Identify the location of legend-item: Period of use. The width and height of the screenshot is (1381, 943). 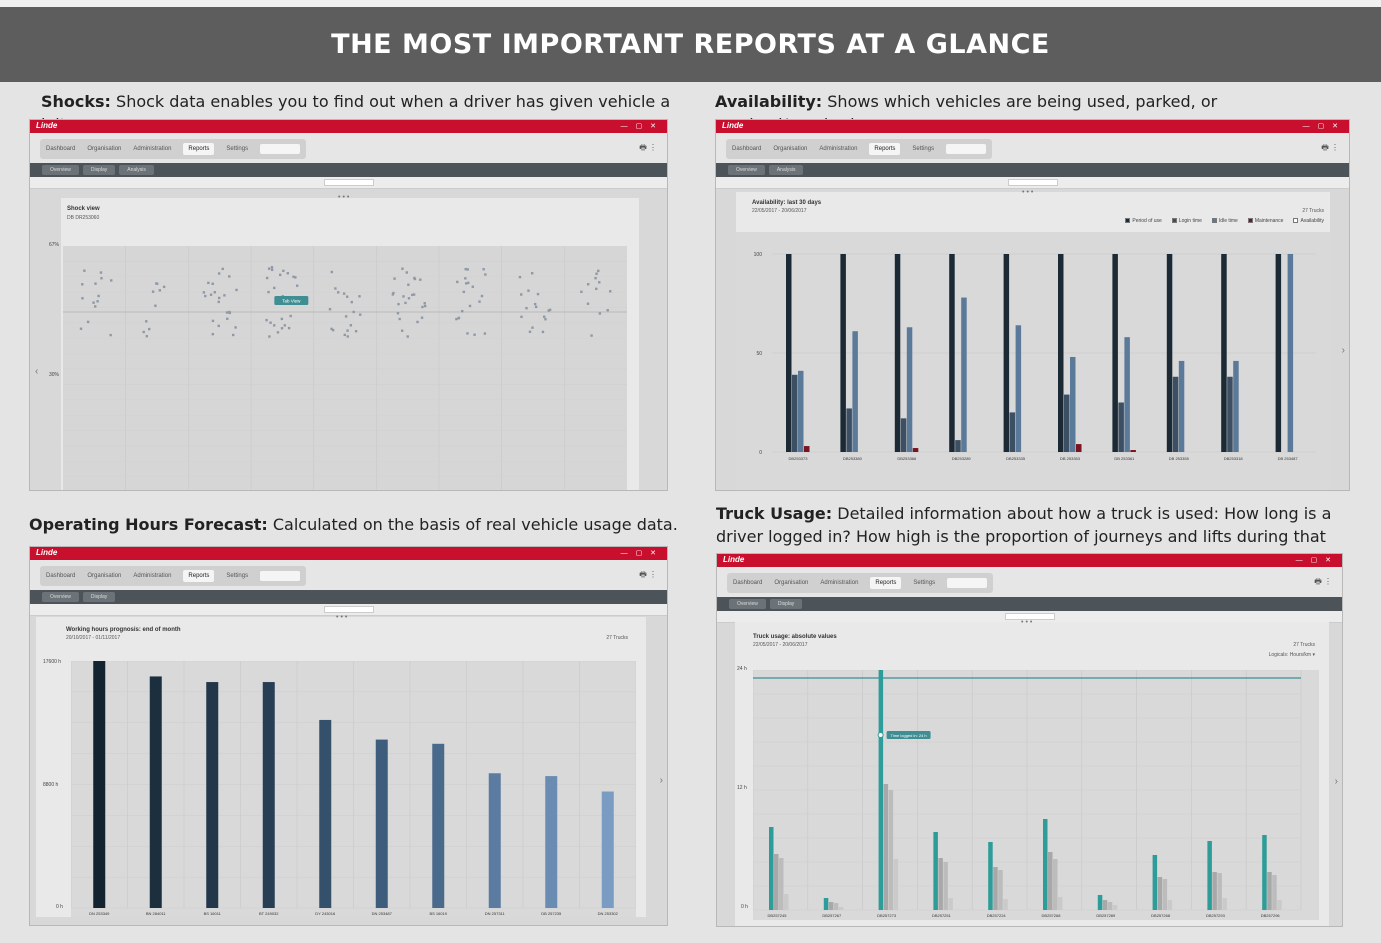
(1143, 221).